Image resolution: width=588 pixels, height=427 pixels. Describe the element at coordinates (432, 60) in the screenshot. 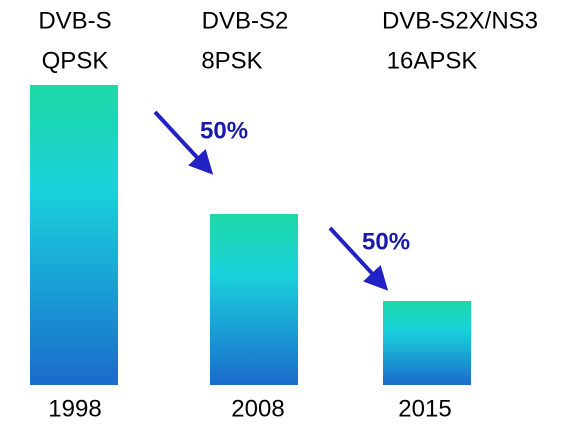

I see `category-label: 16APSK` at that location.